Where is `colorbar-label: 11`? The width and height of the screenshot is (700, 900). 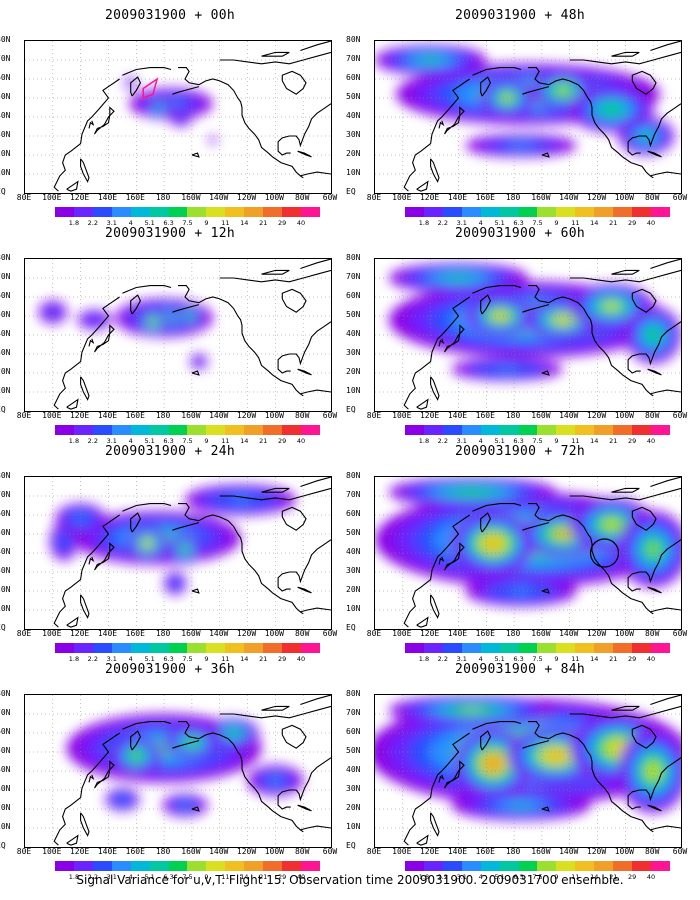 colorbar-label: 11 is located at coordinates (575, 659).